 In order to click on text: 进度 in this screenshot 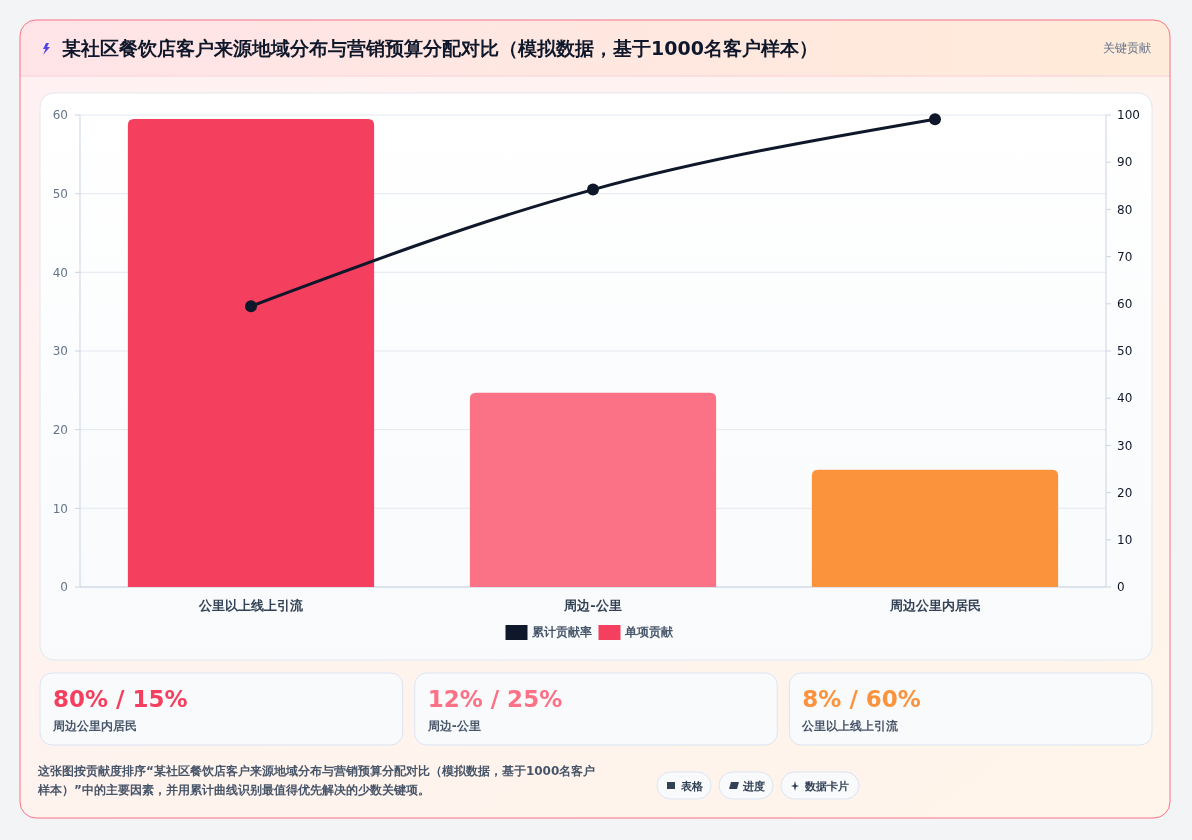, I will do `click(753, 786)`.